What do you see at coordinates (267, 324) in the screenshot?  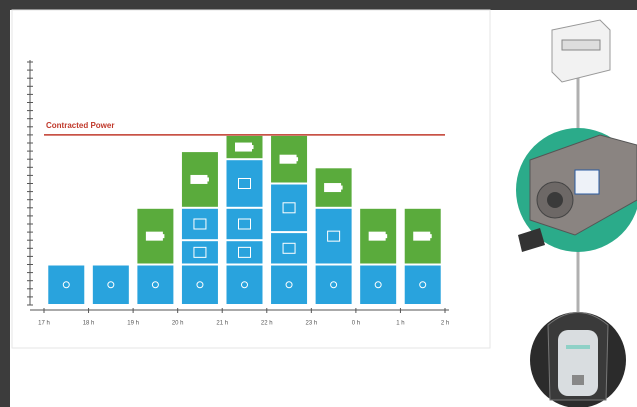 I see `x-tick-label: 22 h` at bounding box center [267, 324].